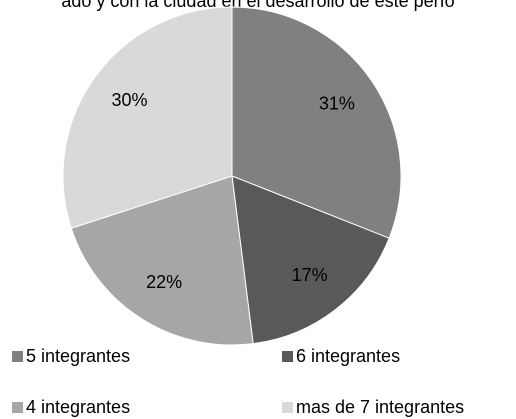  Describe the element at coordinates (78, 407) in the screenshot. I see `legend-label: 4 integrantes` at that location.